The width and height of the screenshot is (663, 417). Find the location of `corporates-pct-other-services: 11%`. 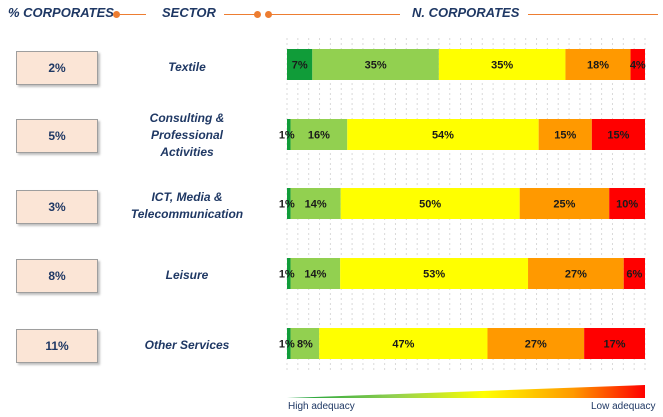

corporates-pct-other-services: 11% is located at coordinates (57, 346).